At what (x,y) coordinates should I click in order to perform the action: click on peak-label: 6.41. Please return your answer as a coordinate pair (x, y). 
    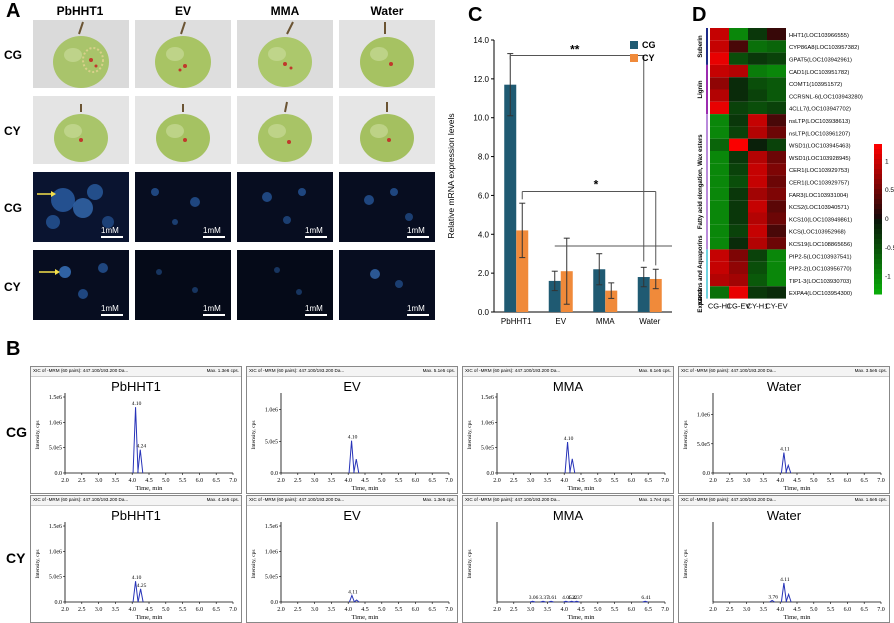
    Looking at the image, I should click on (646, 598).